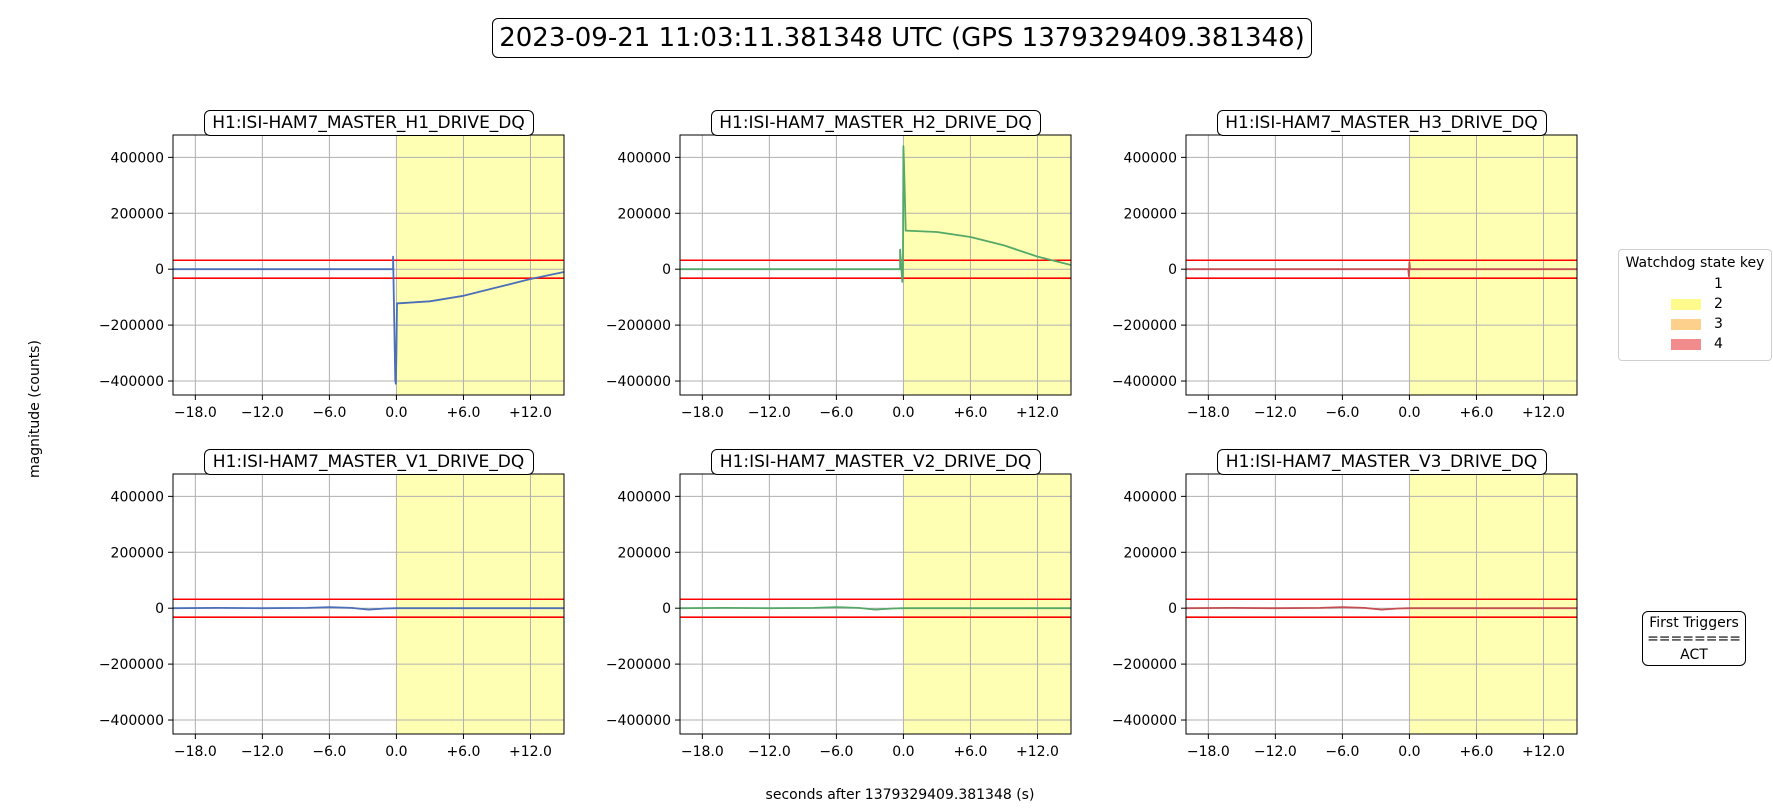 Image resolution: width=1773 pixels, height=812 pixels. Describe the element at coordinates (1381, 462) in the screenshot. I see `subplot-title: H1:ISI-HAM7_MASTER_V3_DRIVE_DQ` at that location.